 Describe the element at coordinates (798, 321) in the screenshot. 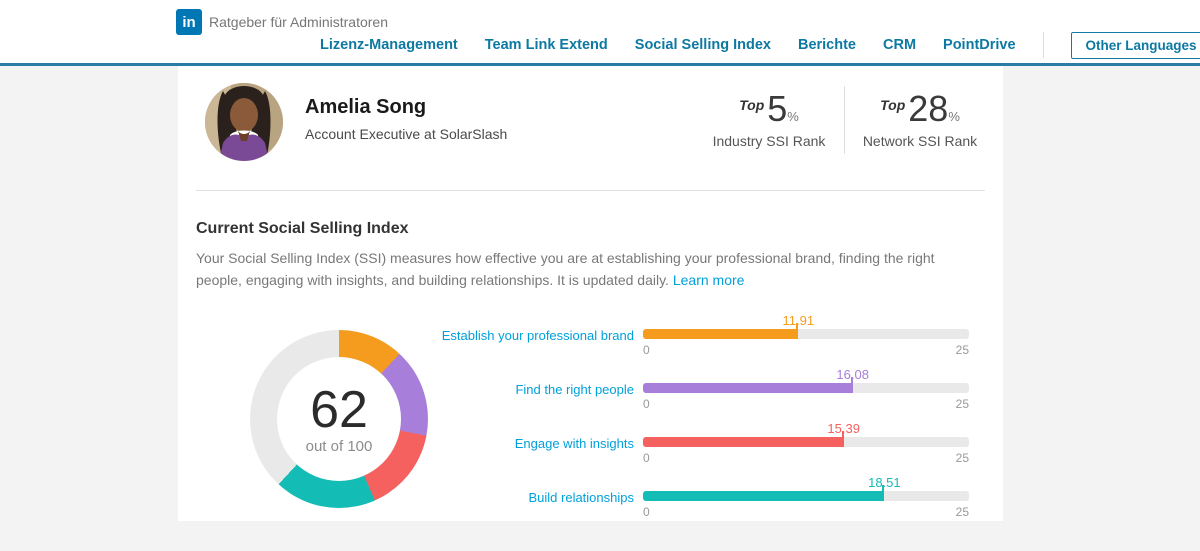

I see `bar-value-establish-your-professional-brand: 11.91` at that location.